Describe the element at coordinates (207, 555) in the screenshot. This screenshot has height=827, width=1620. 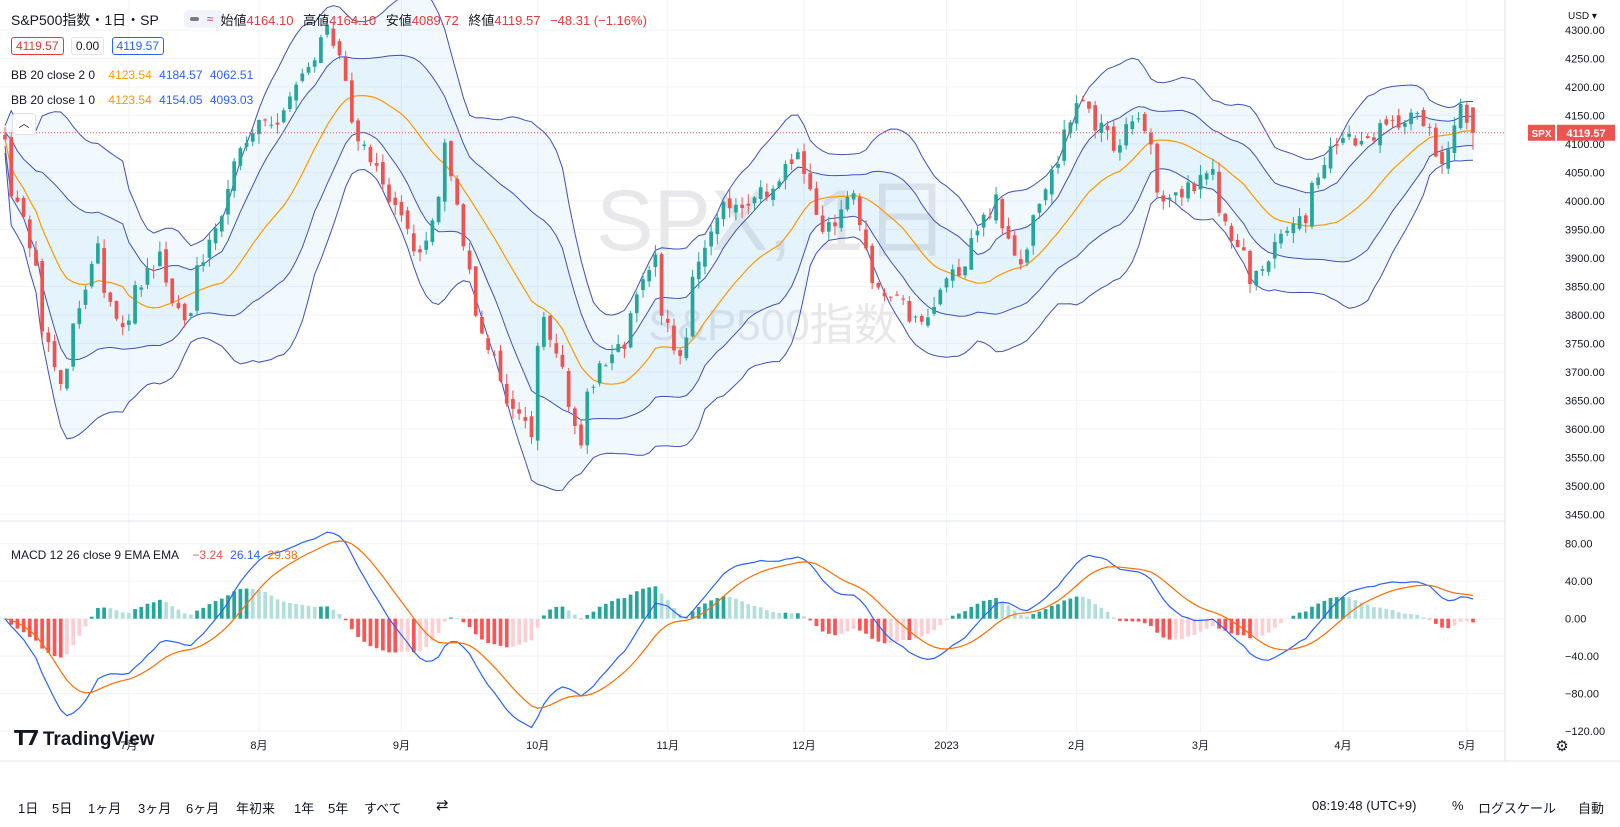
I see `macd-hist-value: −3.24` at that location.